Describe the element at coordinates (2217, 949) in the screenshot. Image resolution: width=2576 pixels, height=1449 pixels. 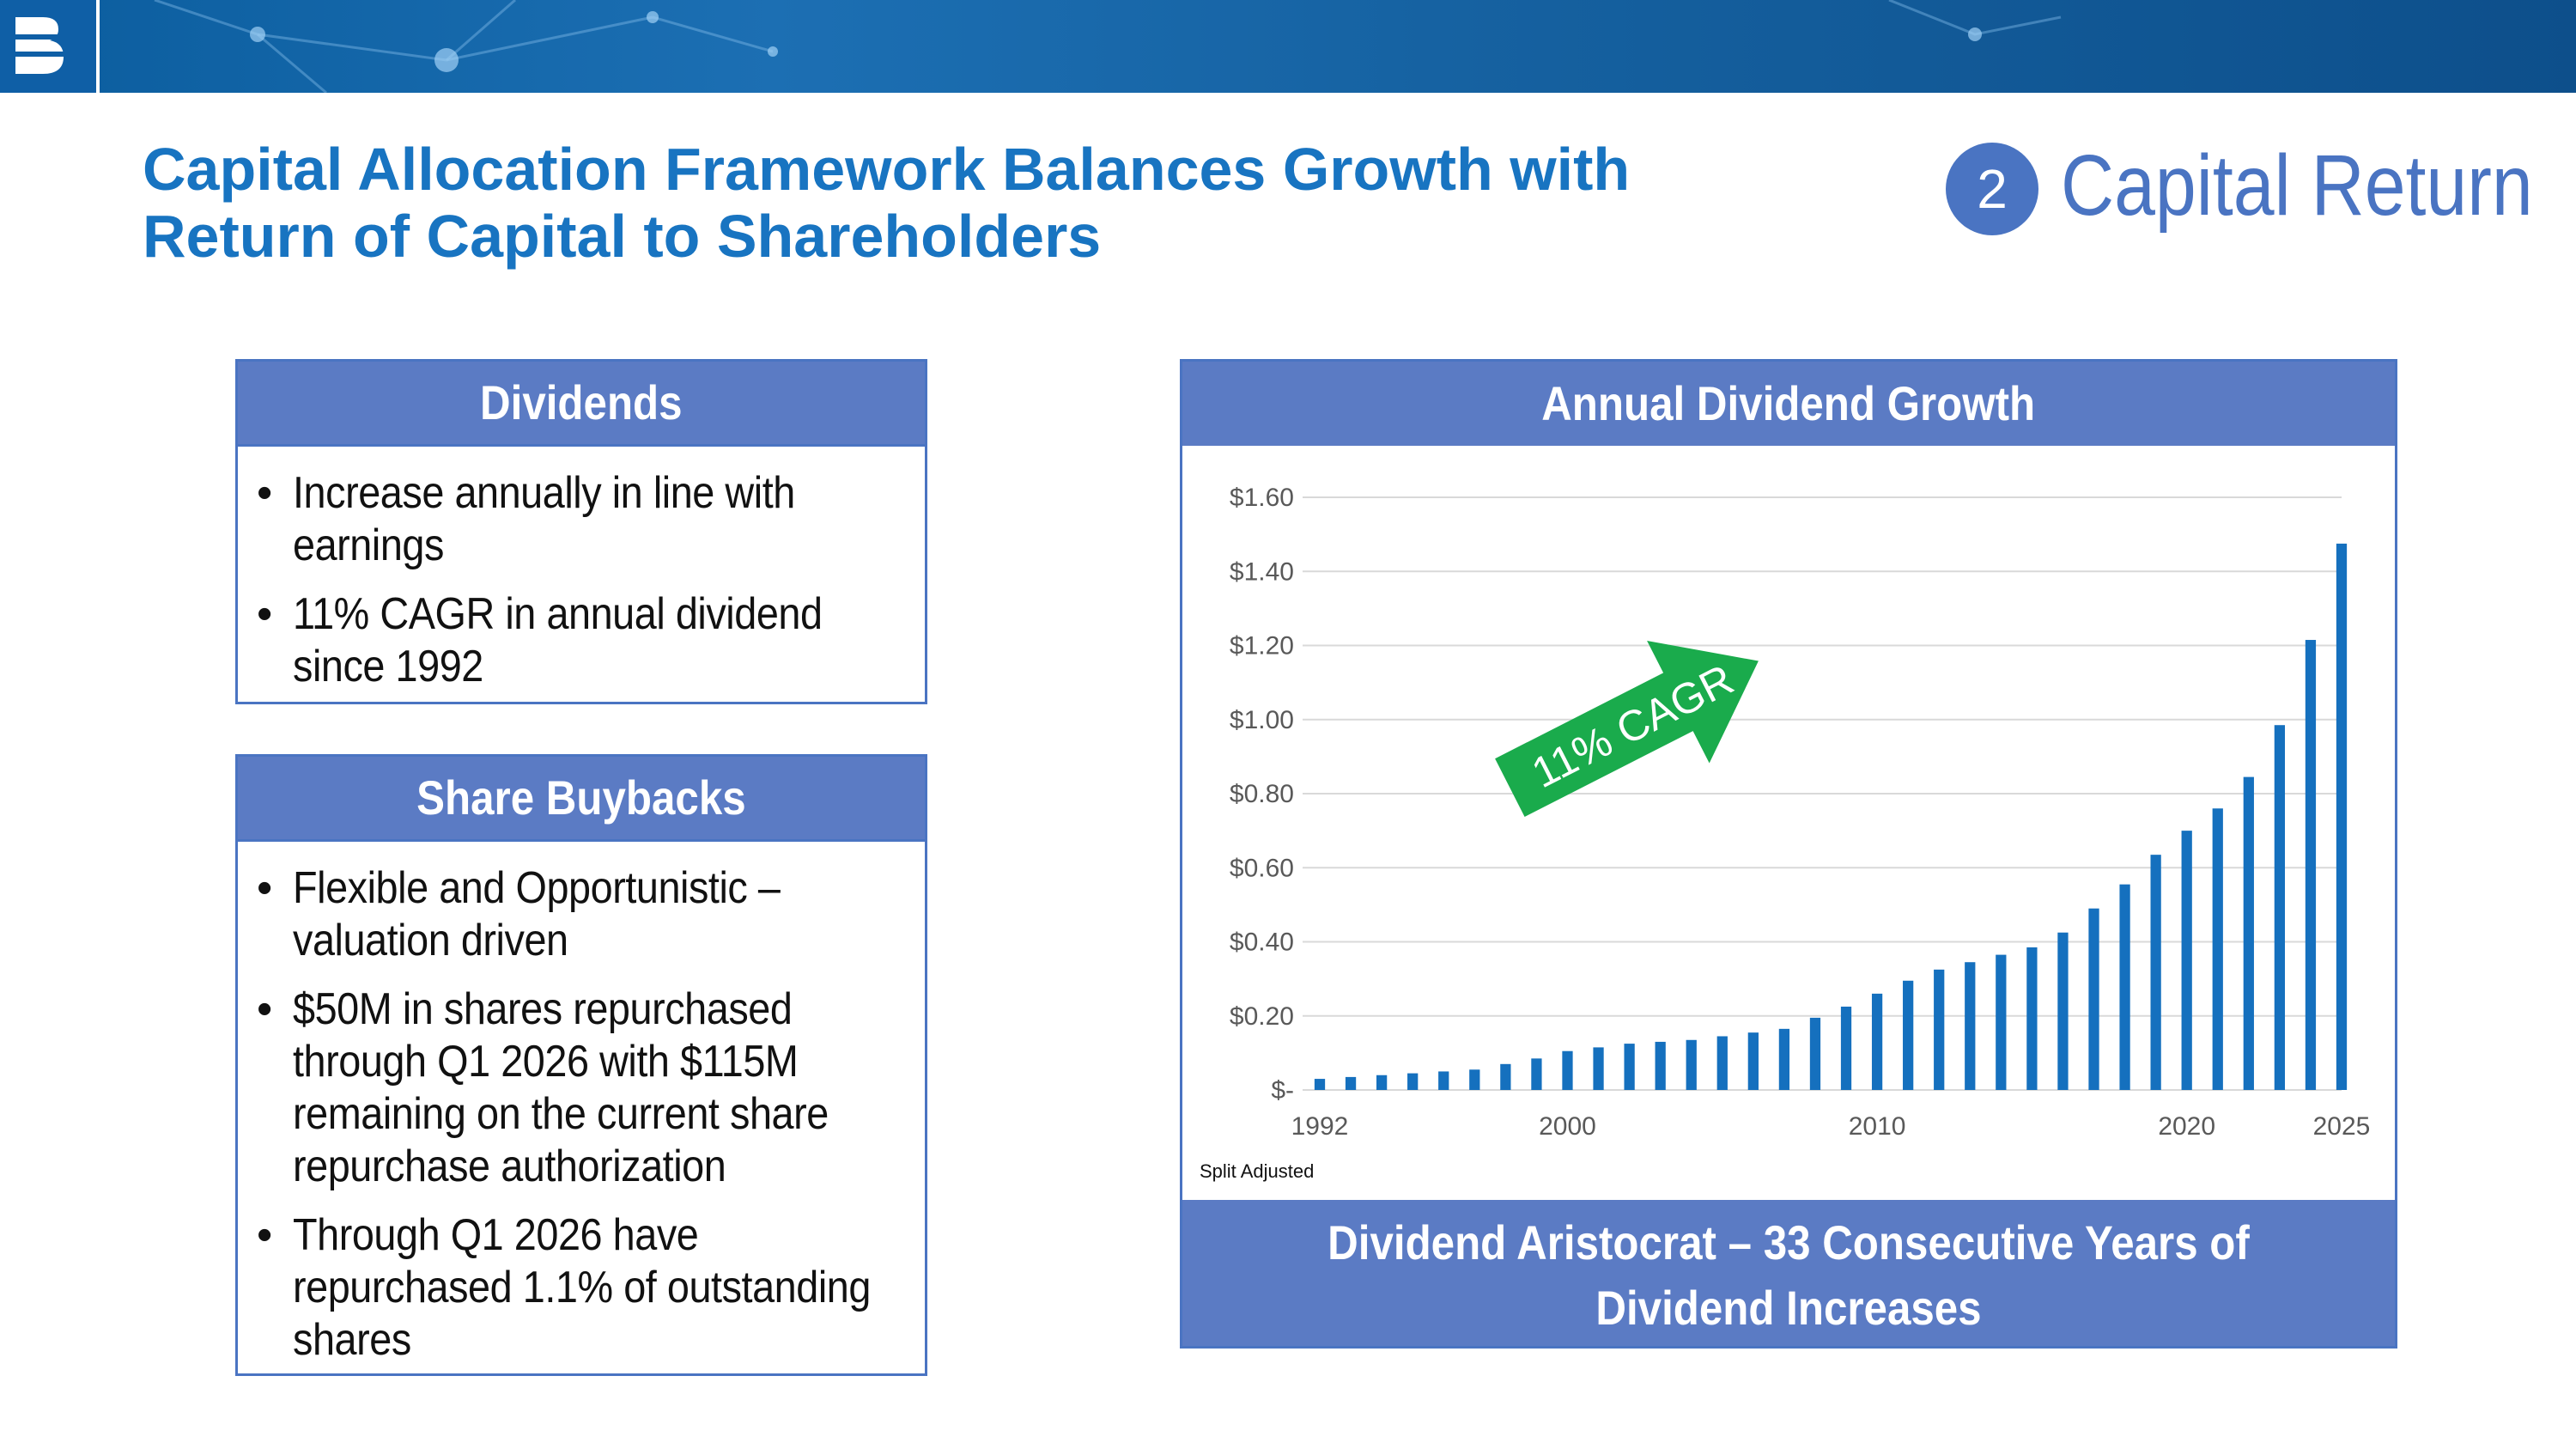
I see `dividend-bar-2021` at that location.